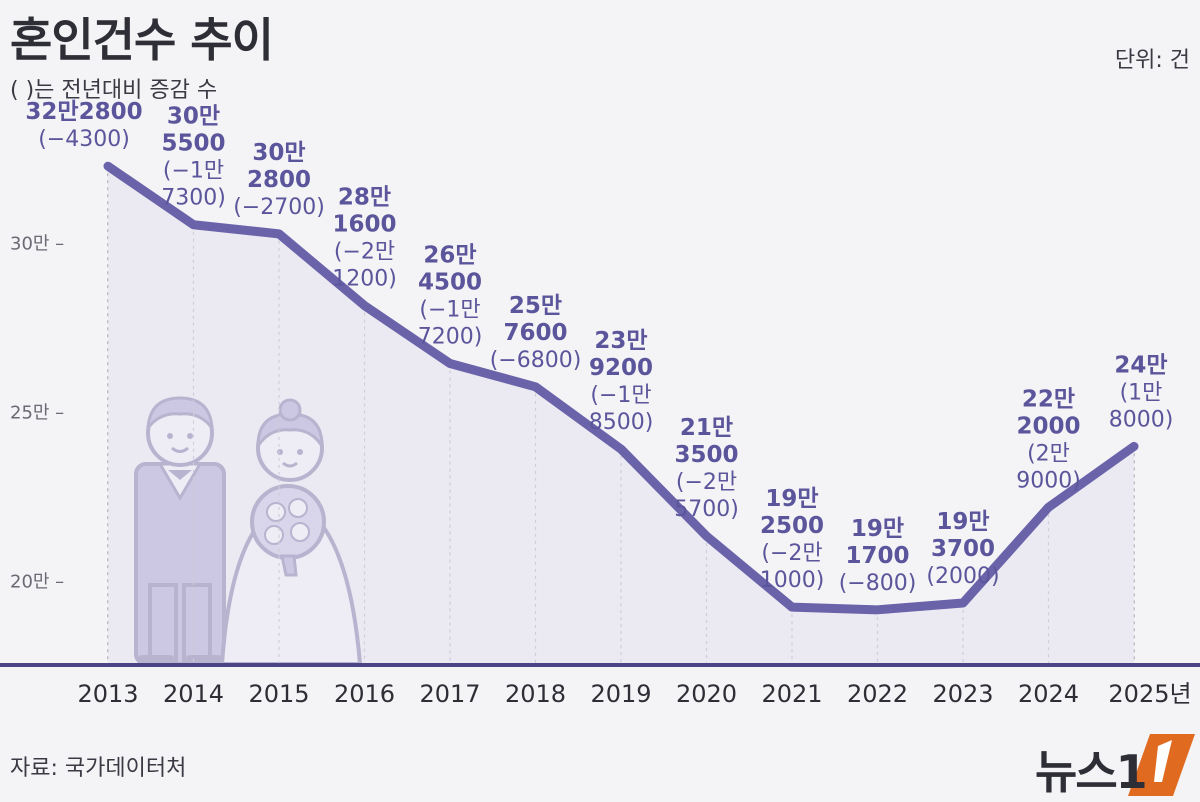 Image resolution: width=1200 pixels, height=802 pixels. What do you see at coordinates (364, 279) in the screenshot?
I see `data-label-change: 1200)` at bounding box center [364, 279].